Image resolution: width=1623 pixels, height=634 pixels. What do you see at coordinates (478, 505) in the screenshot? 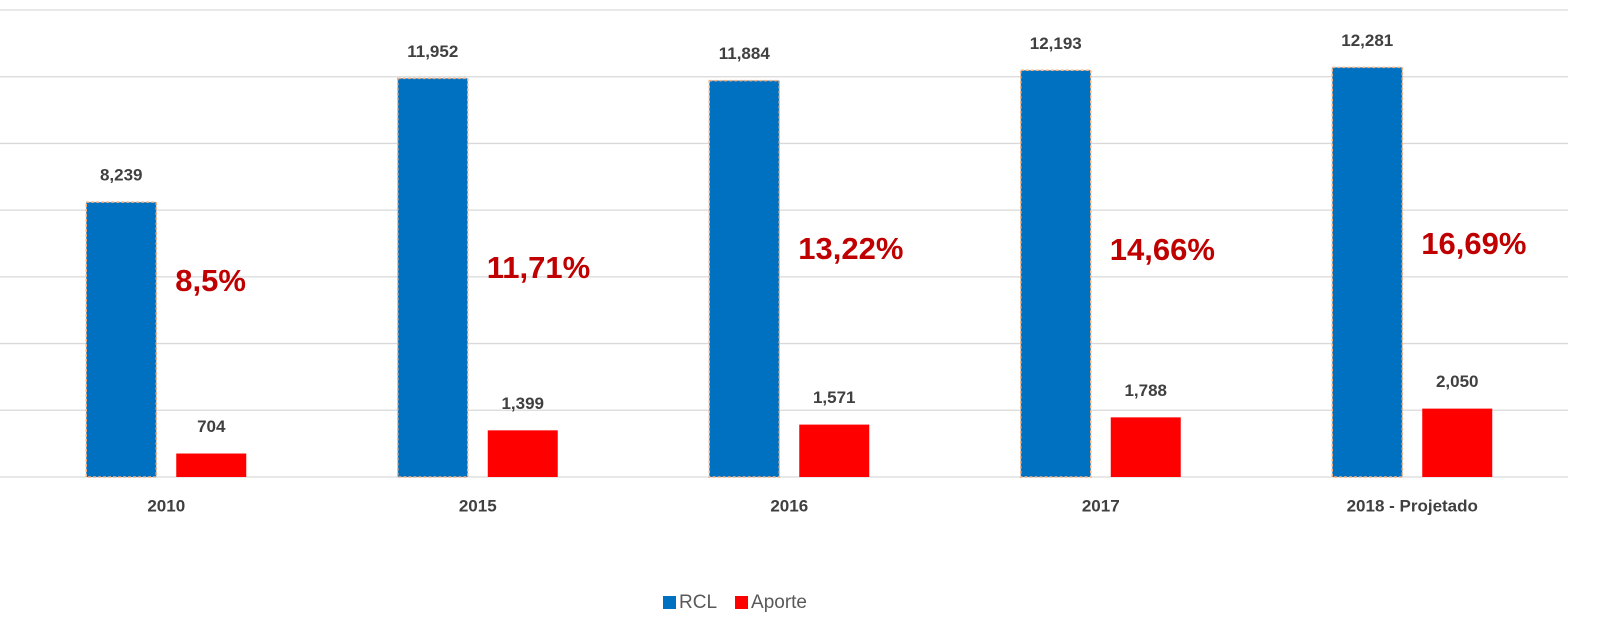
I see `x-tick-label: 2015` at bounding box center [478, 505].